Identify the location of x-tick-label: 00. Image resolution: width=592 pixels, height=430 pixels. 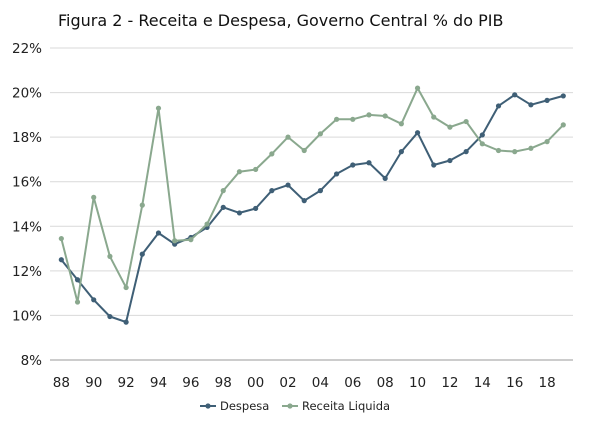
(255, 383).